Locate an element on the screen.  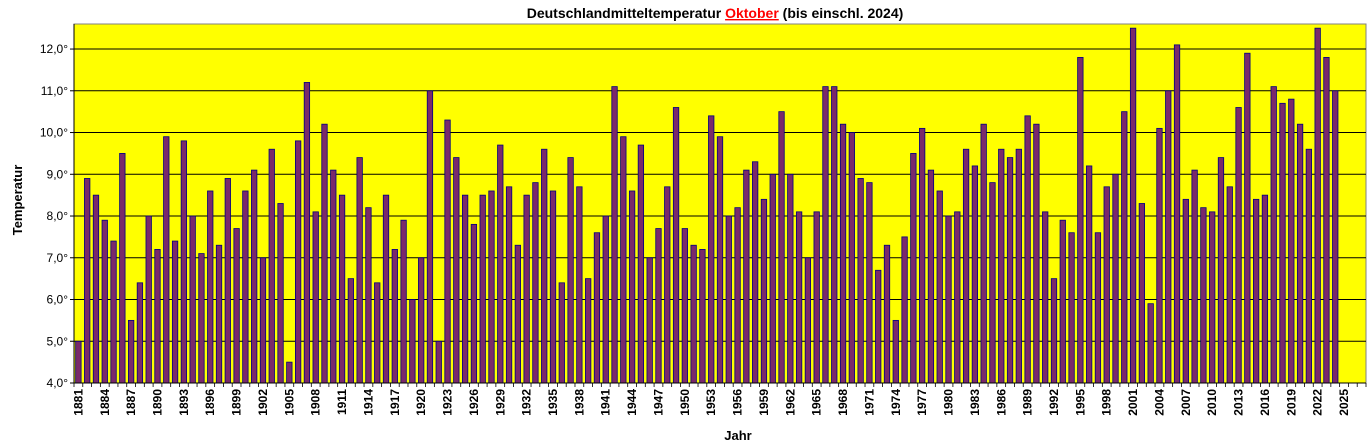
bar-1961 is located at coordinates (781, 247).